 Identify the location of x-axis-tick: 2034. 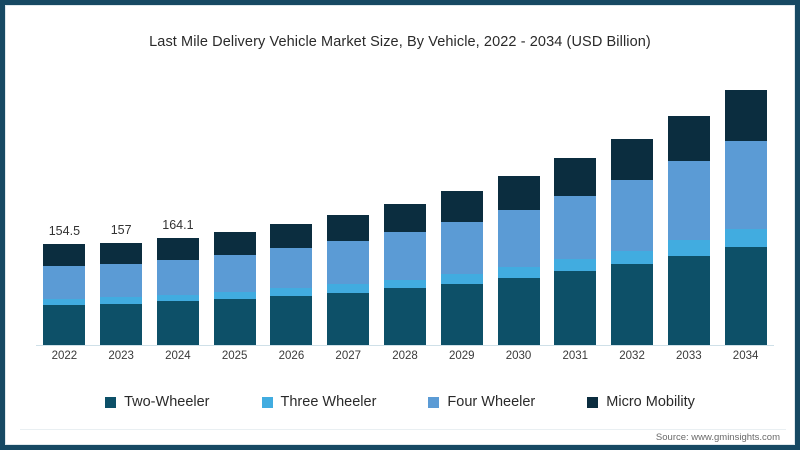
(745, 356).